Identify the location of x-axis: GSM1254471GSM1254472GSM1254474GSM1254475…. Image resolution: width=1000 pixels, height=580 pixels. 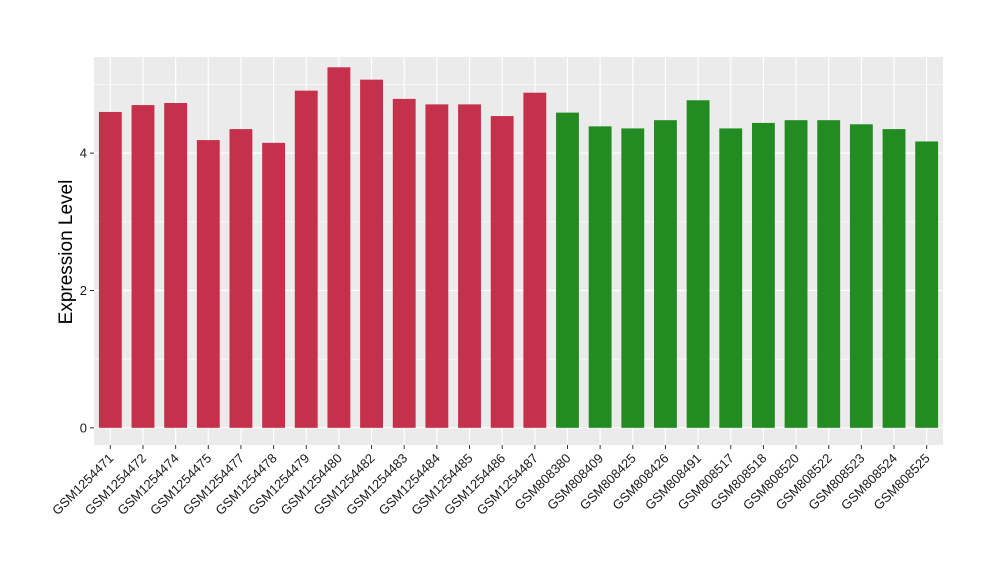
(491, 481).